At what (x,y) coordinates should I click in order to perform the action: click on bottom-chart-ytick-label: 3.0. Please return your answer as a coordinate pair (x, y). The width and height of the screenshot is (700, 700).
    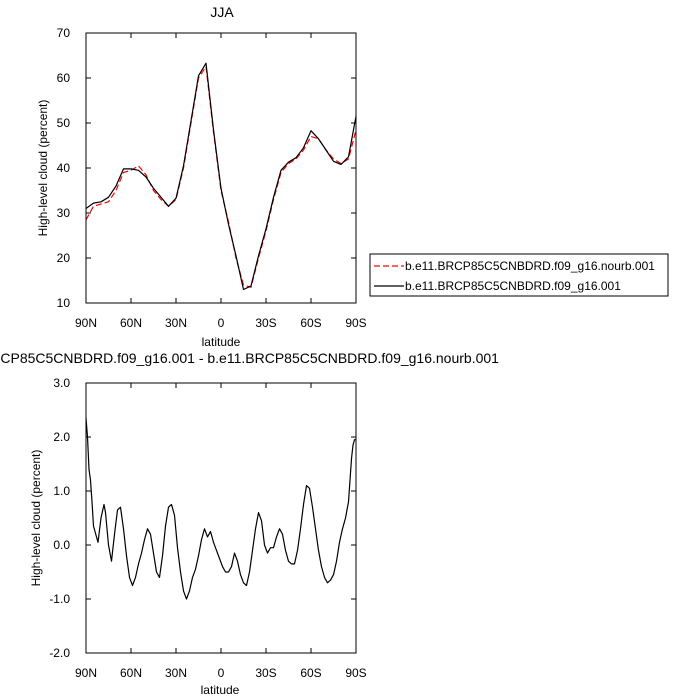
    Looking at the image, I should click on (61, 383).